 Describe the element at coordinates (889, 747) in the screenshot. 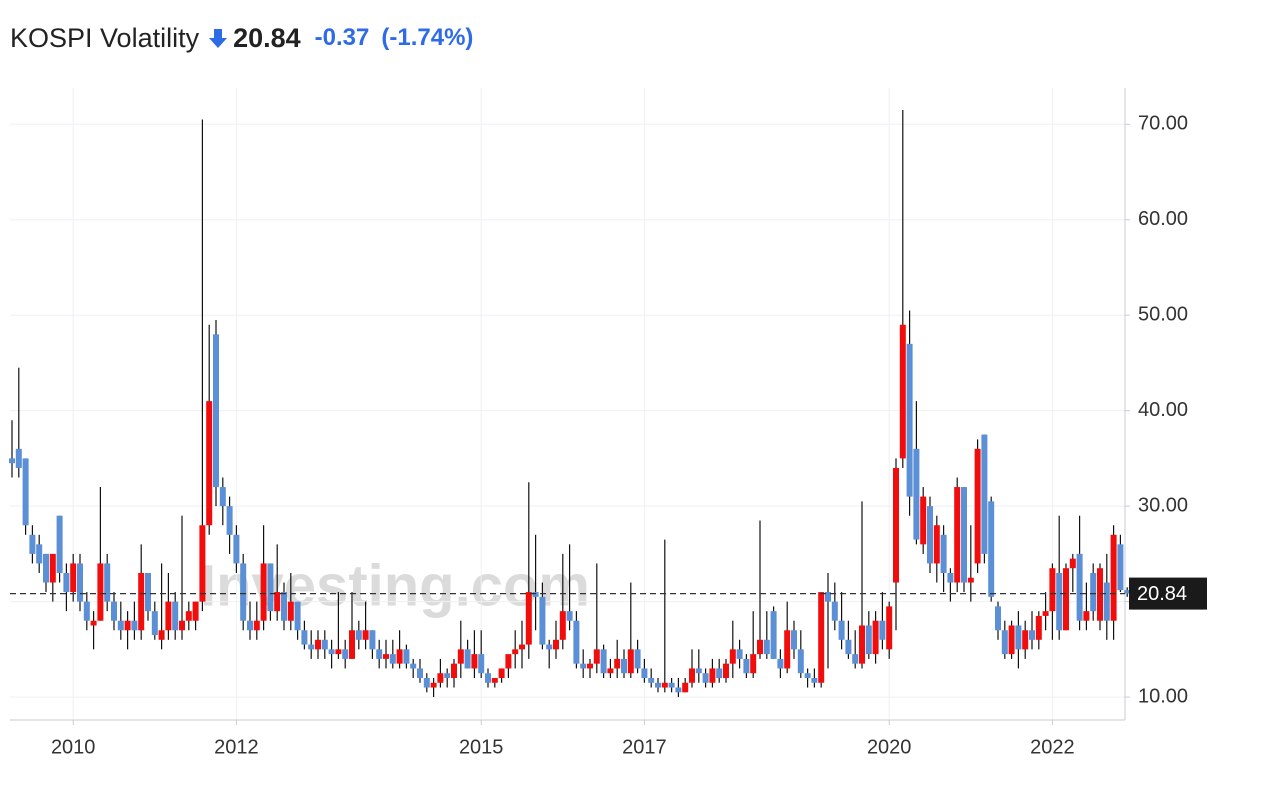

I see `x-tick-label: 2020` at that location.